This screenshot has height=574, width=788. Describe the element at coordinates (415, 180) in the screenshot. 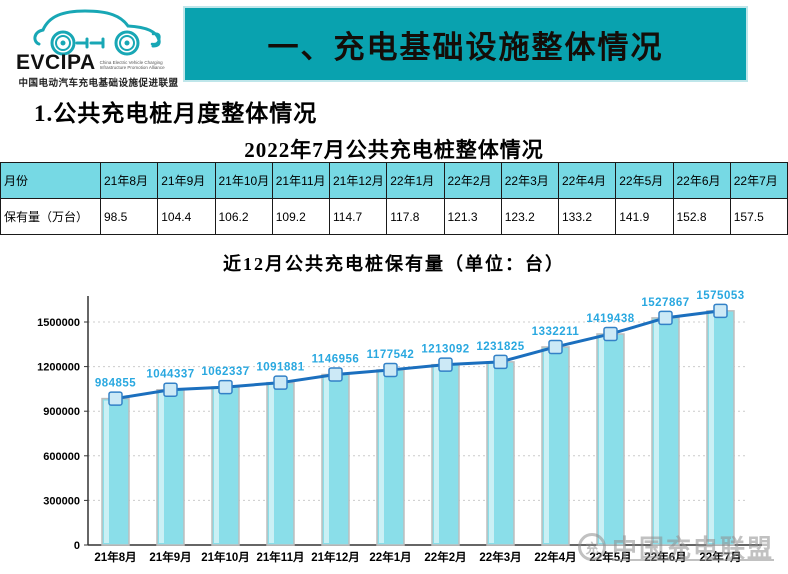

I see `table-month-header: 22年1月` at that location.